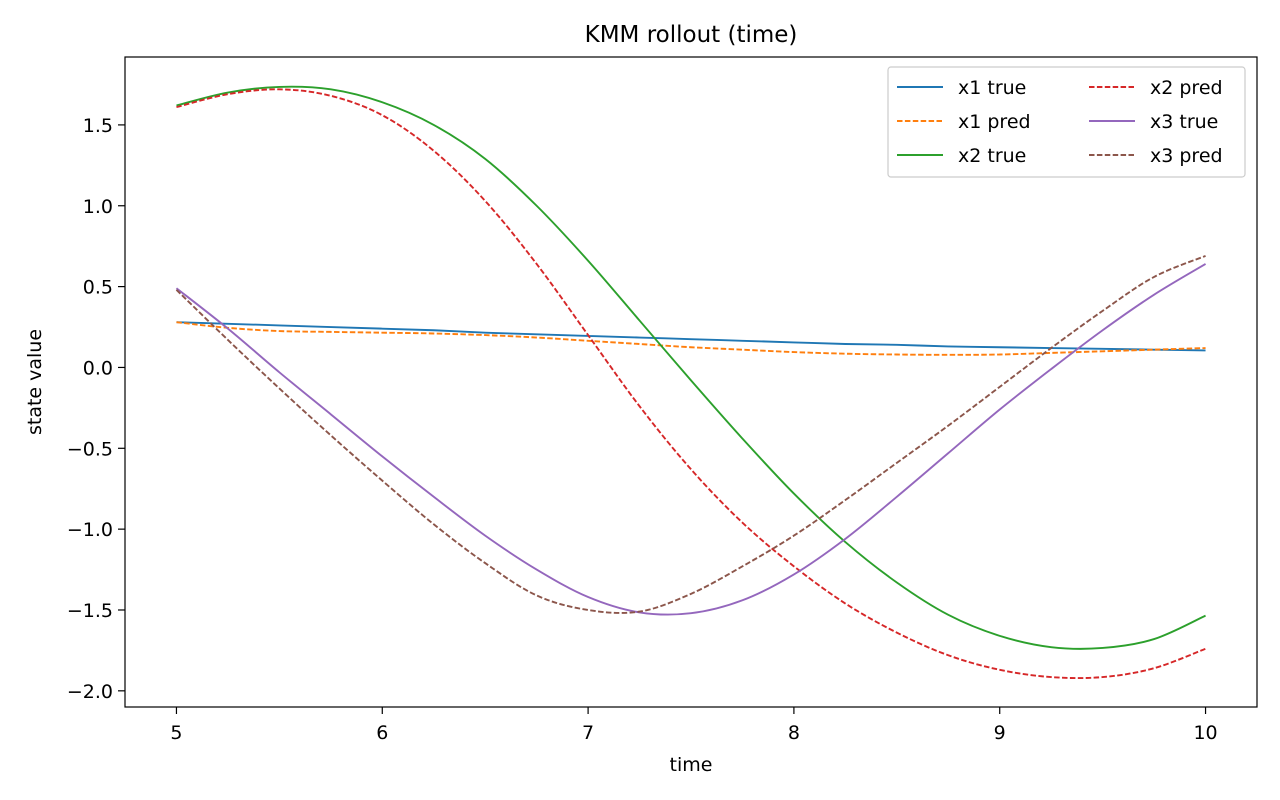  I want to click on x-tick-label: 5, so click(176, 733).